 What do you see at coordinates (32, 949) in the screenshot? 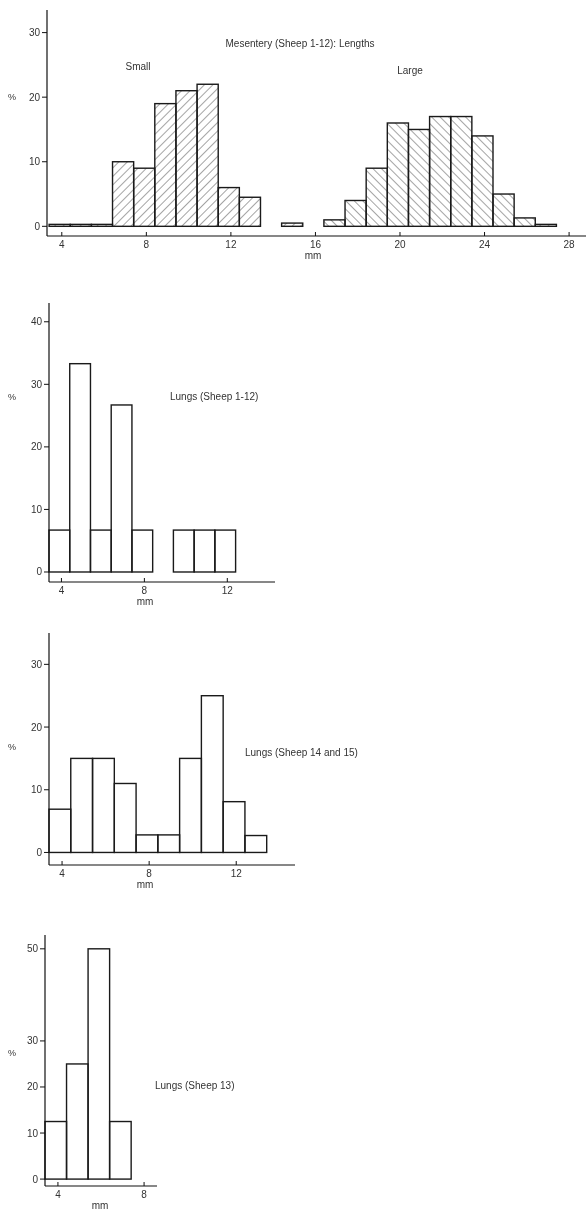
I see `y-tick-label: 50` at bounding box center [32, 949].